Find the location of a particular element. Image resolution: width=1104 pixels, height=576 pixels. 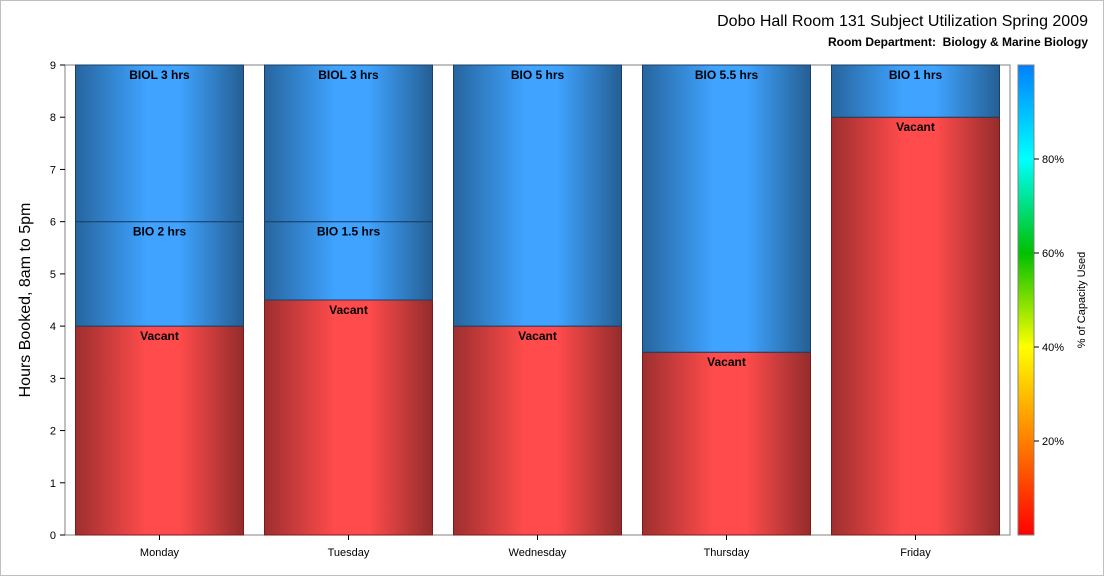

bar-segment-label: BIO 5.5 hrs is located at coordinates (727, 75).